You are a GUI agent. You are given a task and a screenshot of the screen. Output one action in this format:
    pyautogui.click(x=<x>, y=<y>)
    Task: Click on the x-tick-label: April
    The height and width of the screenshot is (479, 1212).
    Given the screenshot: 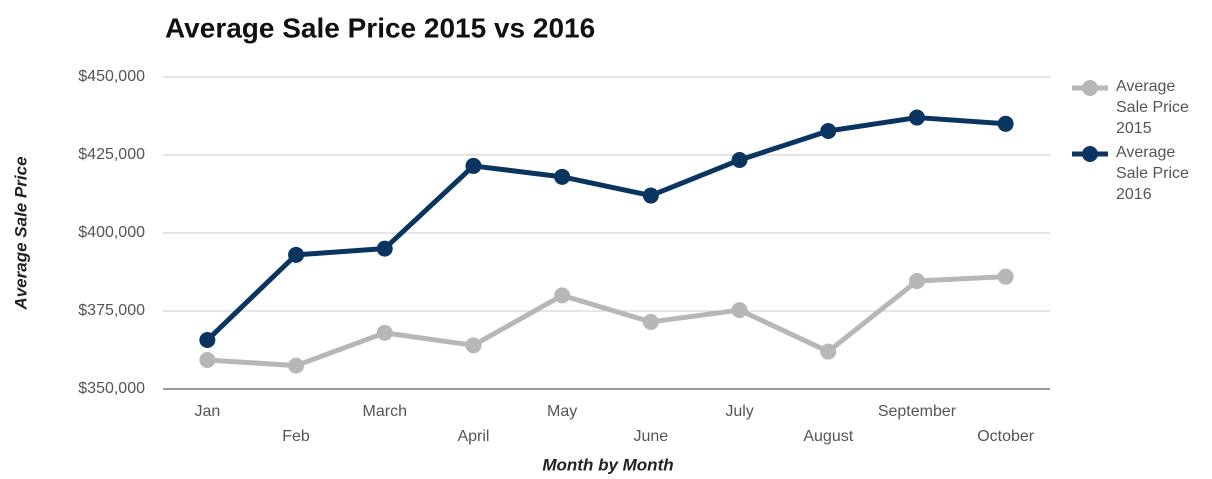 What is the action you would take?
    pyautogui.click(x=473, y=436)
    